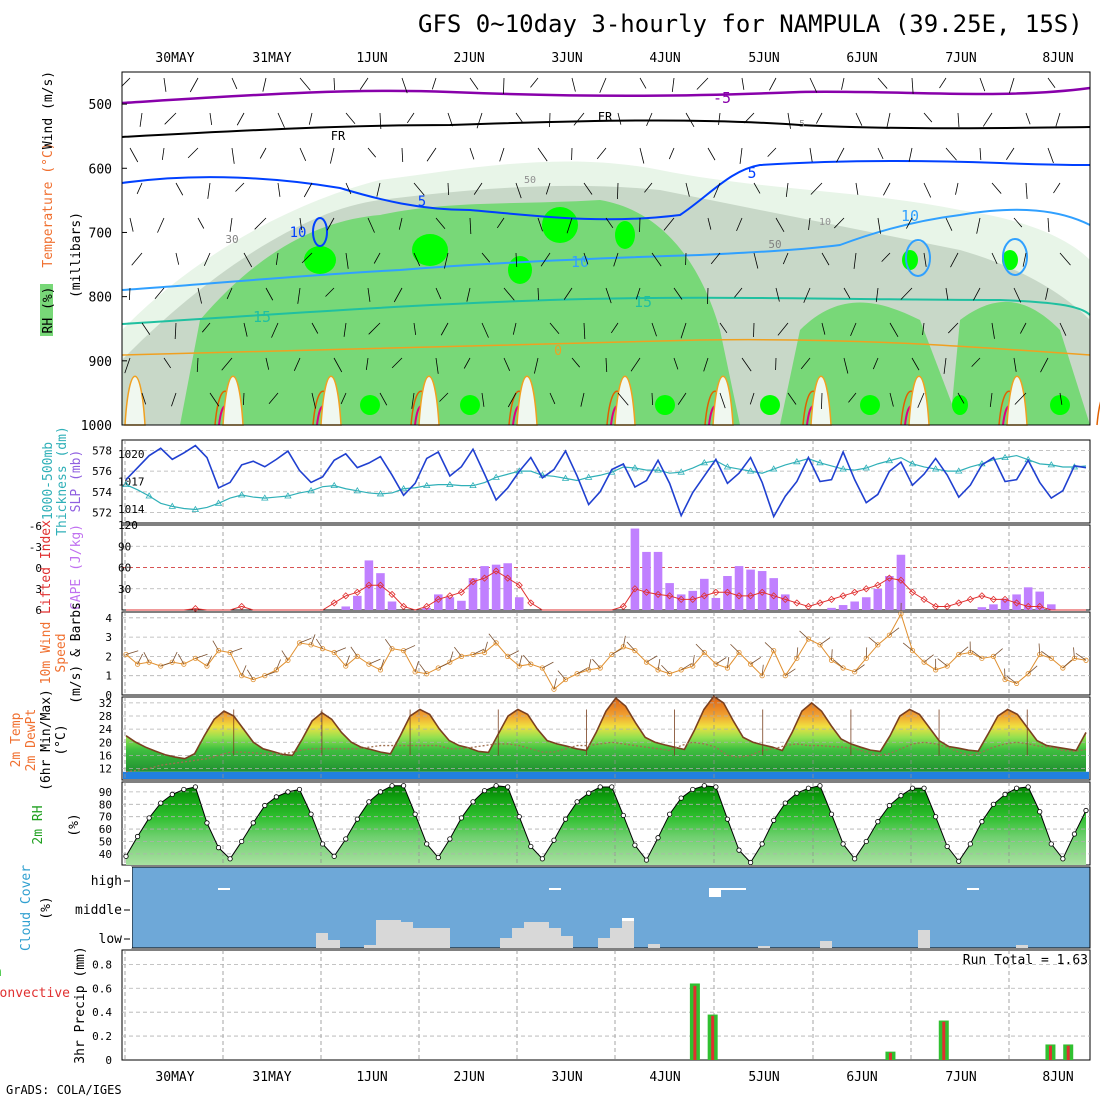 The height and width of the screenshot is (1100, 1100). What do you see at coordinates (76, 481) in the screenshot?
I see `thickness-panel-label: SLP (mb)` at bounding box center [76, 481].